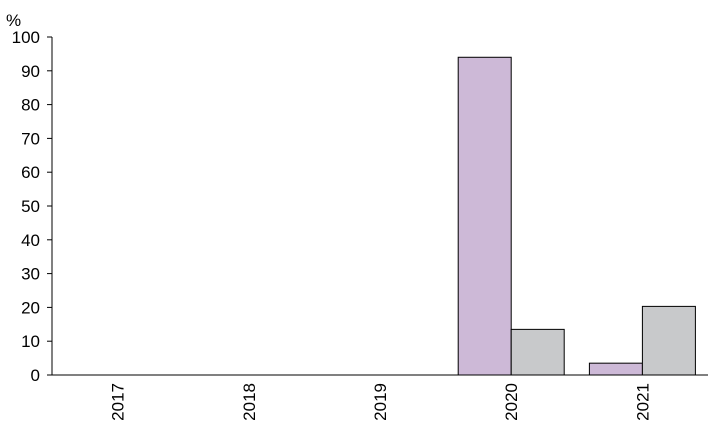  Describe the element at coordinates (30, 138) in the screenshot. I see `y-tick-label: 70` at that location.